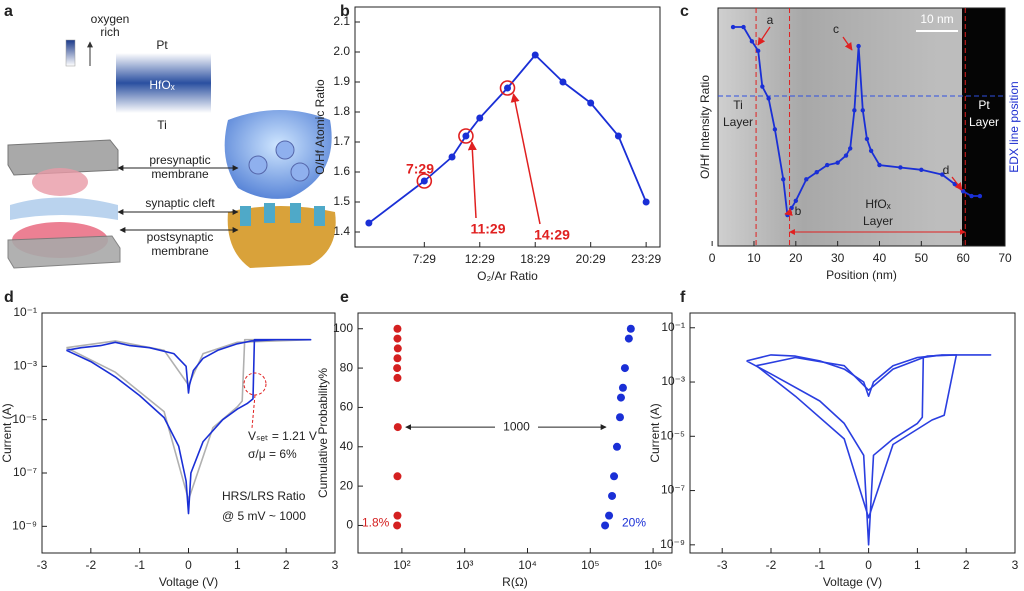  I want to click on tem-image, so click(983, 127).